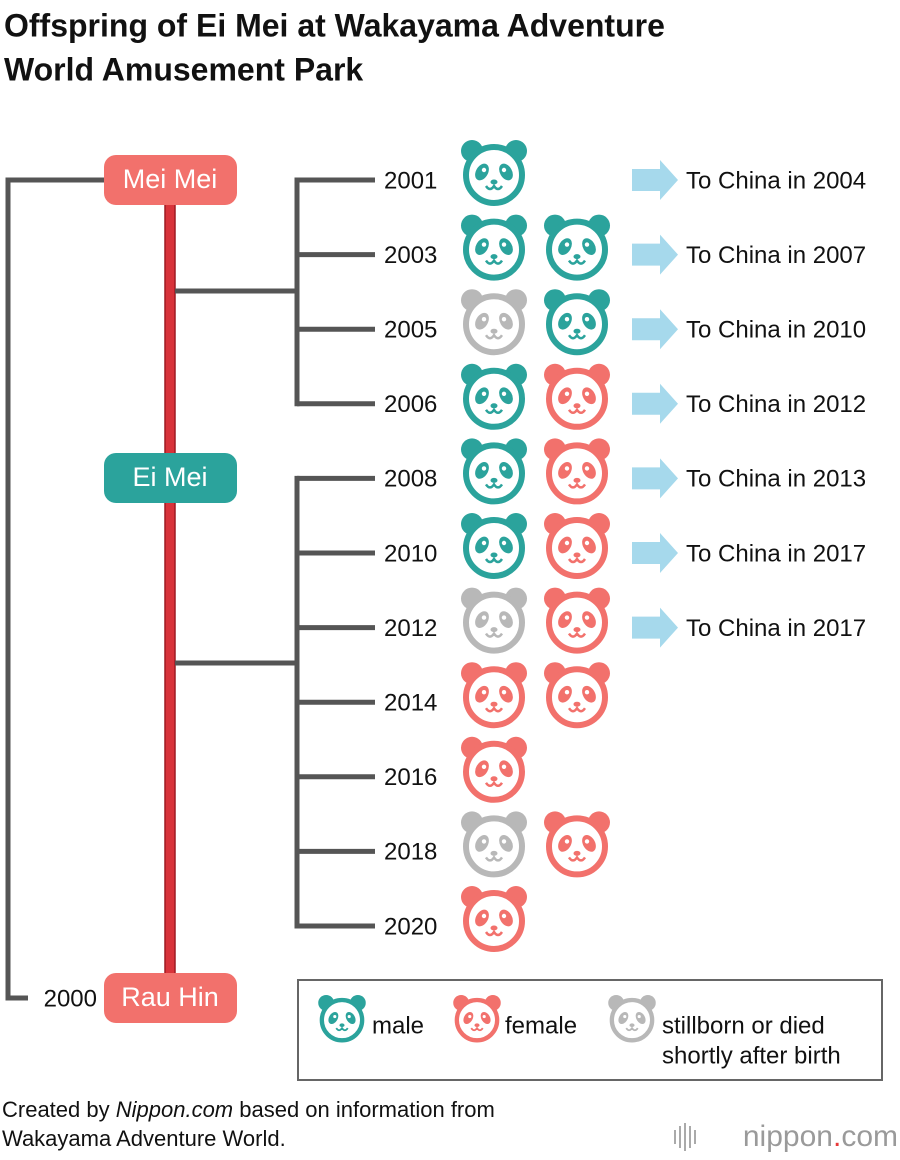 This screenshot has height=1160, width=900. Describe the element at coordinates (410, 180) in the screenshot. I see `year-label: 2001` at that location.